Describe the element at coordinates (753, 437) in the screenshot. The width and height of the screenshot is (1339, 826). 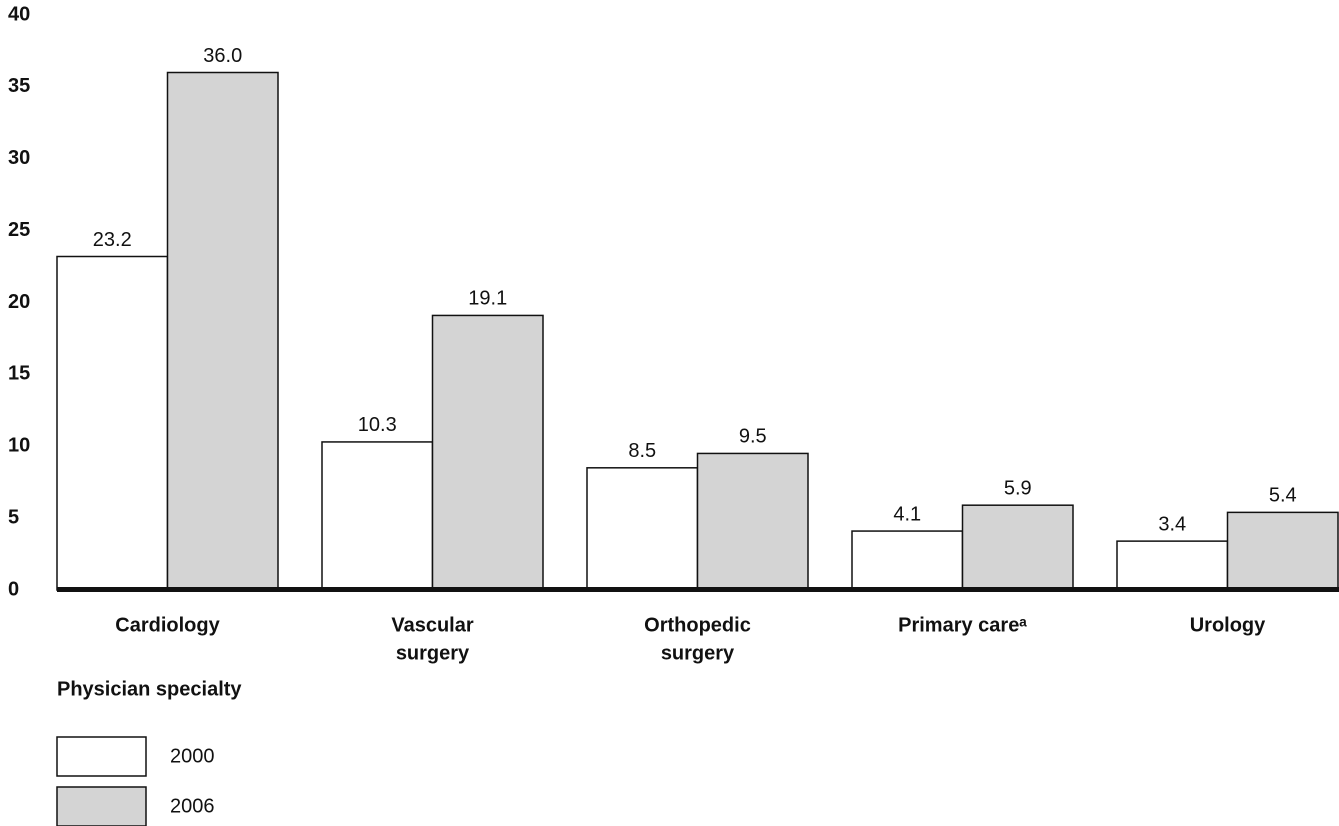
I see `value-label: 9.5` at that location.